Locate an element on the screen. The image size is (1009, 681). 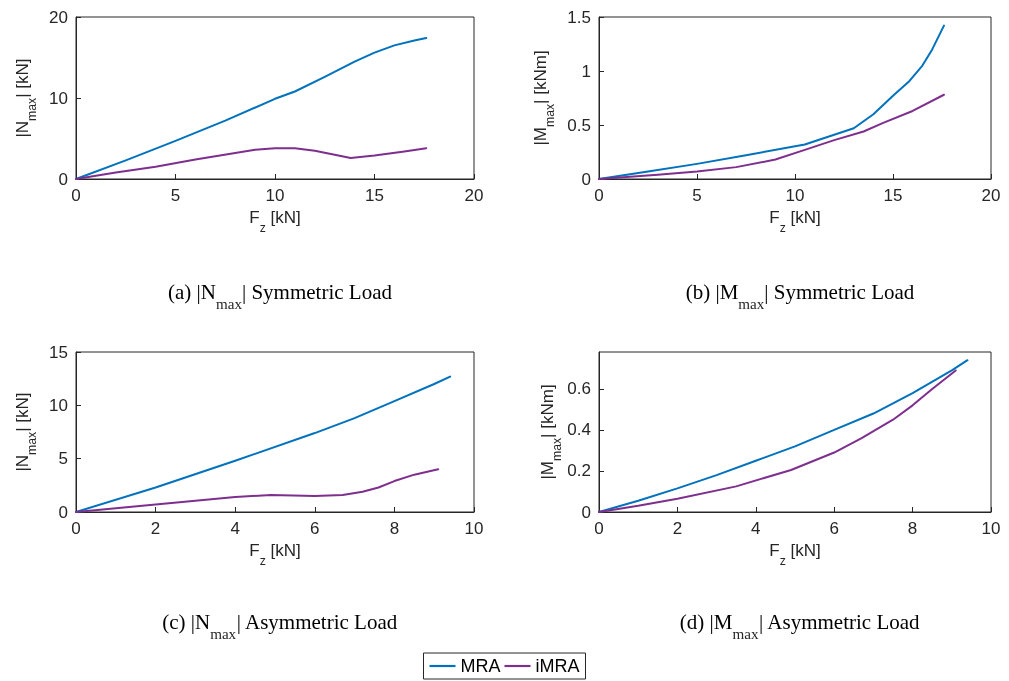
legend-label: iMRA is located at coordinates (557, 666).